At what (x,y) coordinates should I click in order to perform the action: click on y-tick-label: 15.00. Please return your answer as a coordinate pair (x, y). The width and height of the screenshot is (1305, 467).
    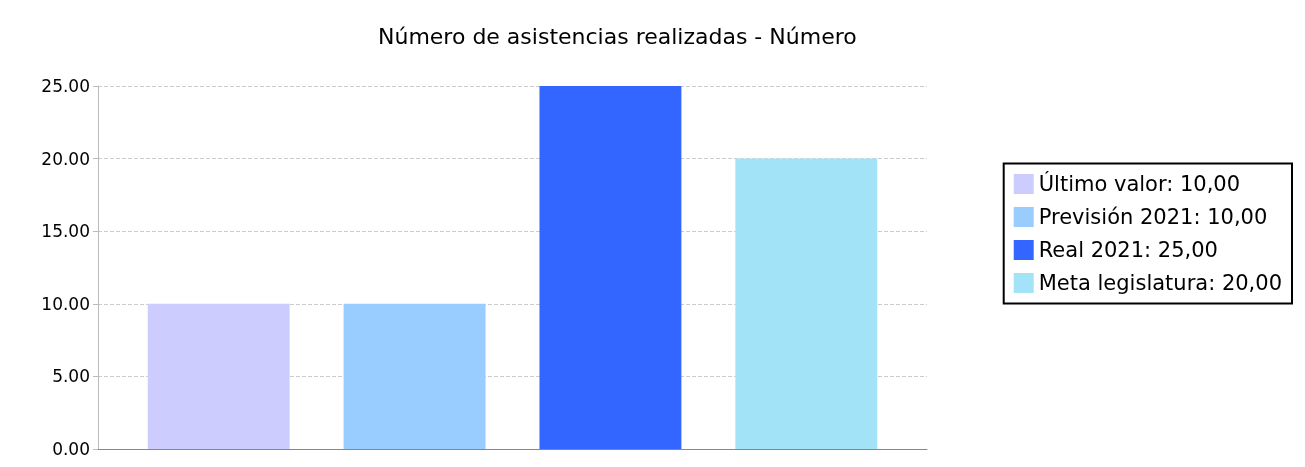
    Looking at the image, I should click on (65, 231).